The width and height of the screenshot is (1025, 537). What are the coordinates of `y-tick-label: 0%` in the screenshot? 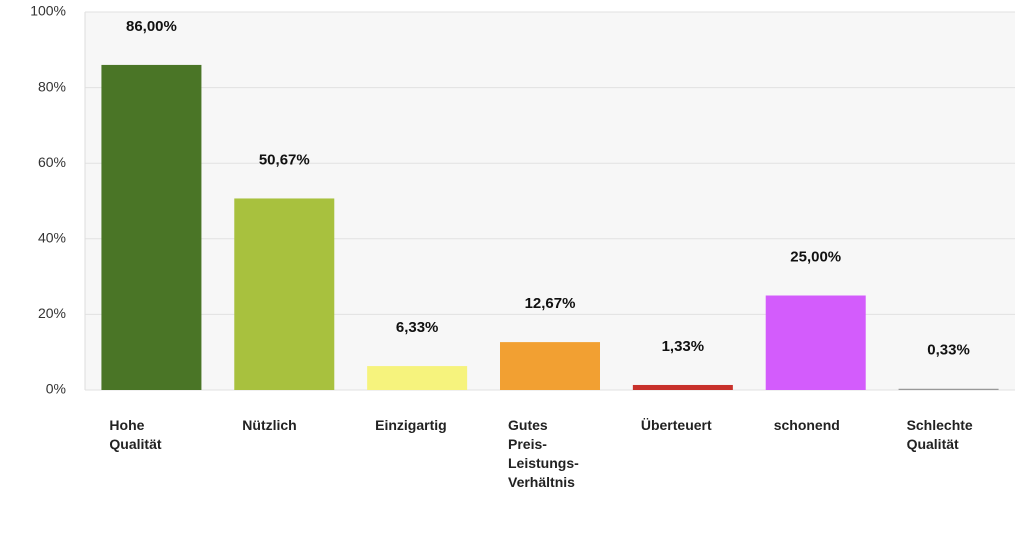 It's located at (56, 389).